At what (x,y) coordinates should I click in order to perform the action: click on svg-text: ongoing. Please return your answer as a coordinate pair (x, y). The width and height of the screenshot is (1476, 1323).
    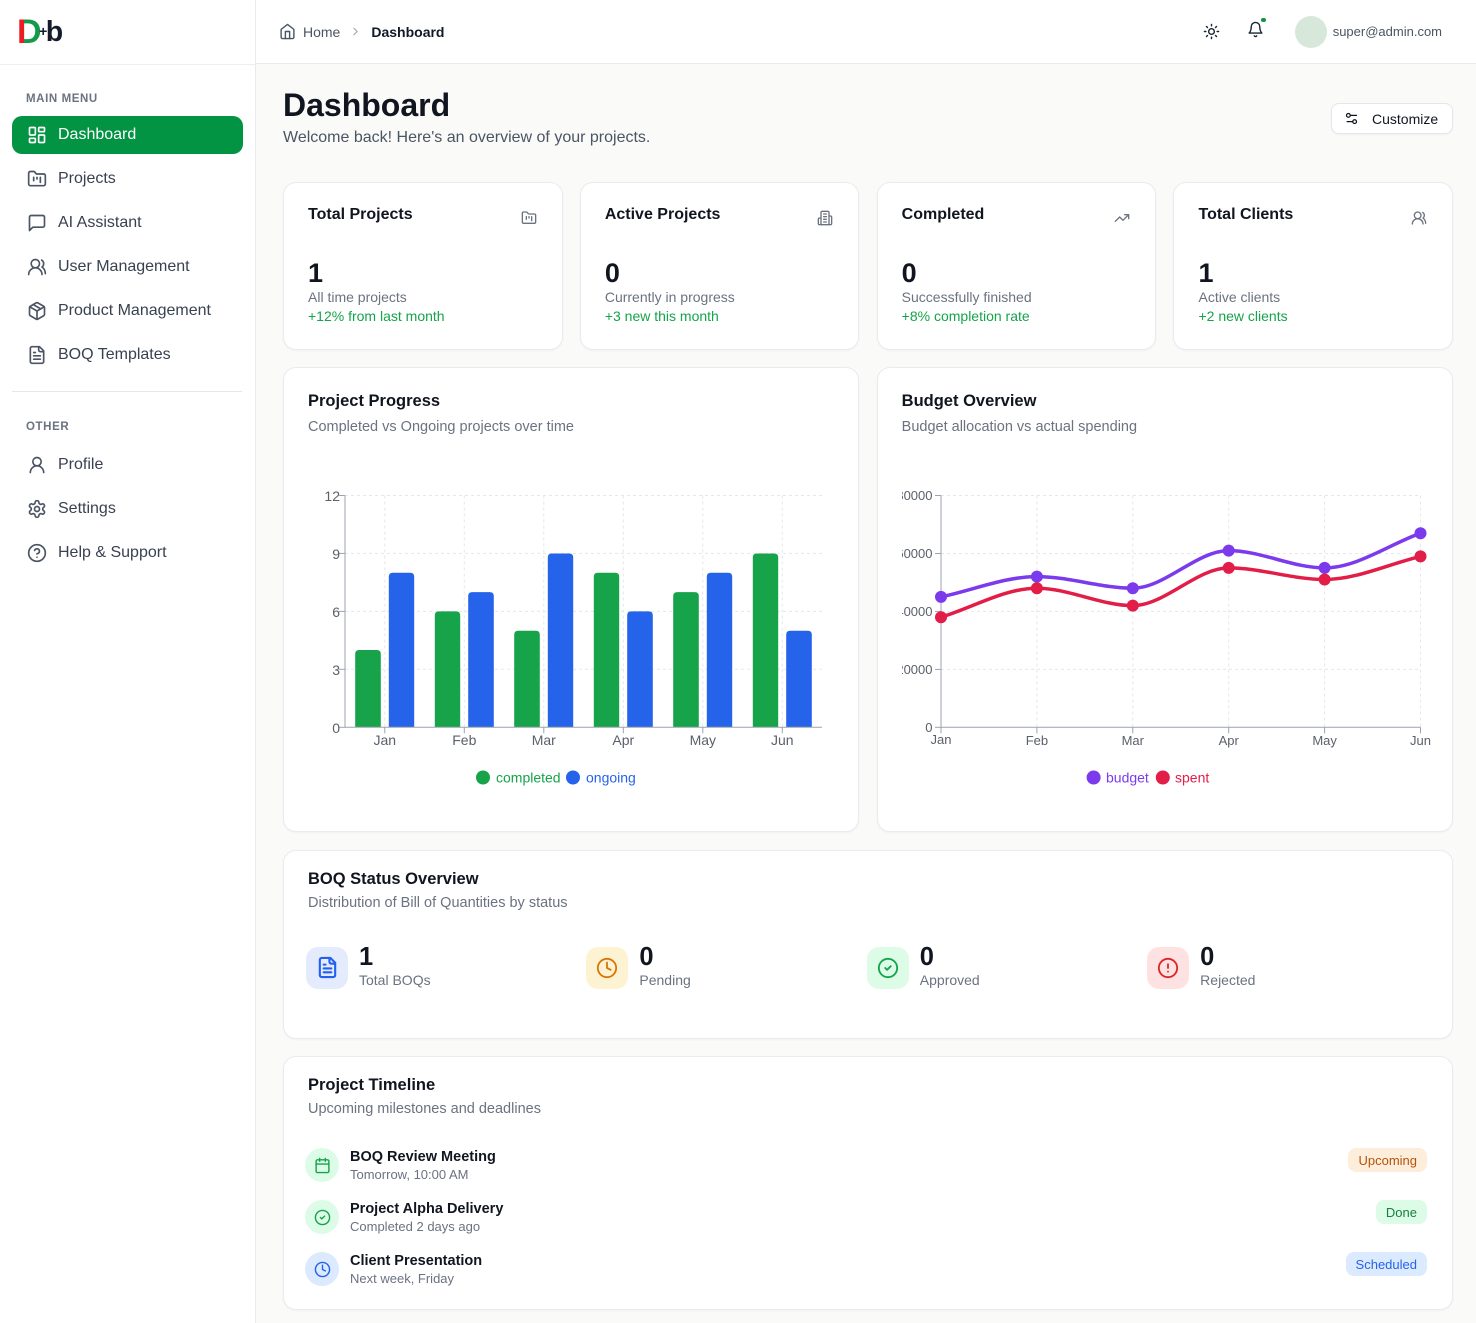
    Looking at the image, I should click on (611, 778).